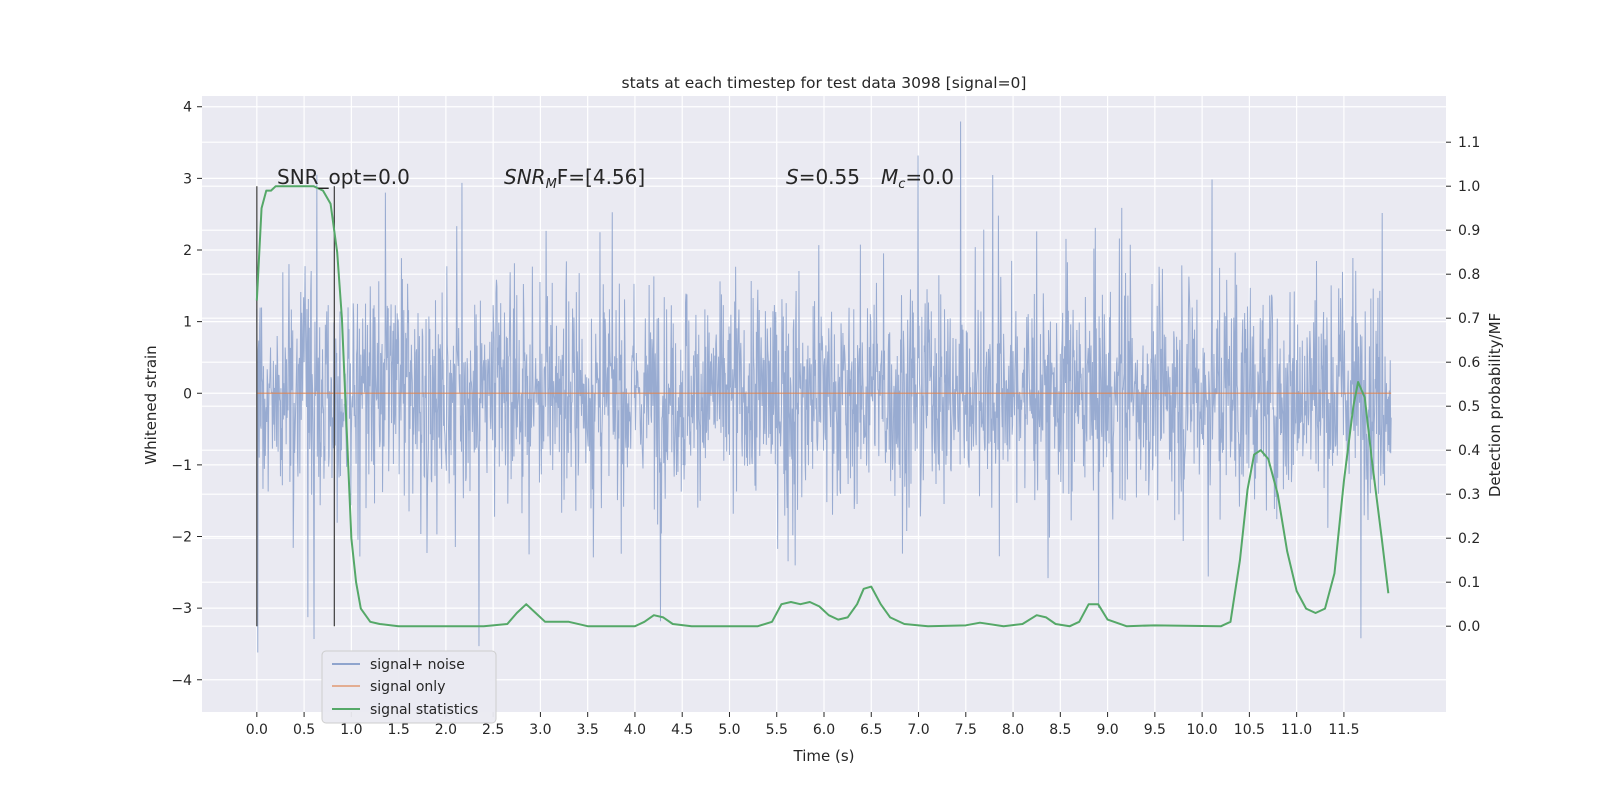 The image size is (1600, 800). Describe the element at coordinates (777, 730) in the screenshot. I see `x-tick-label: 5.5` at that location.